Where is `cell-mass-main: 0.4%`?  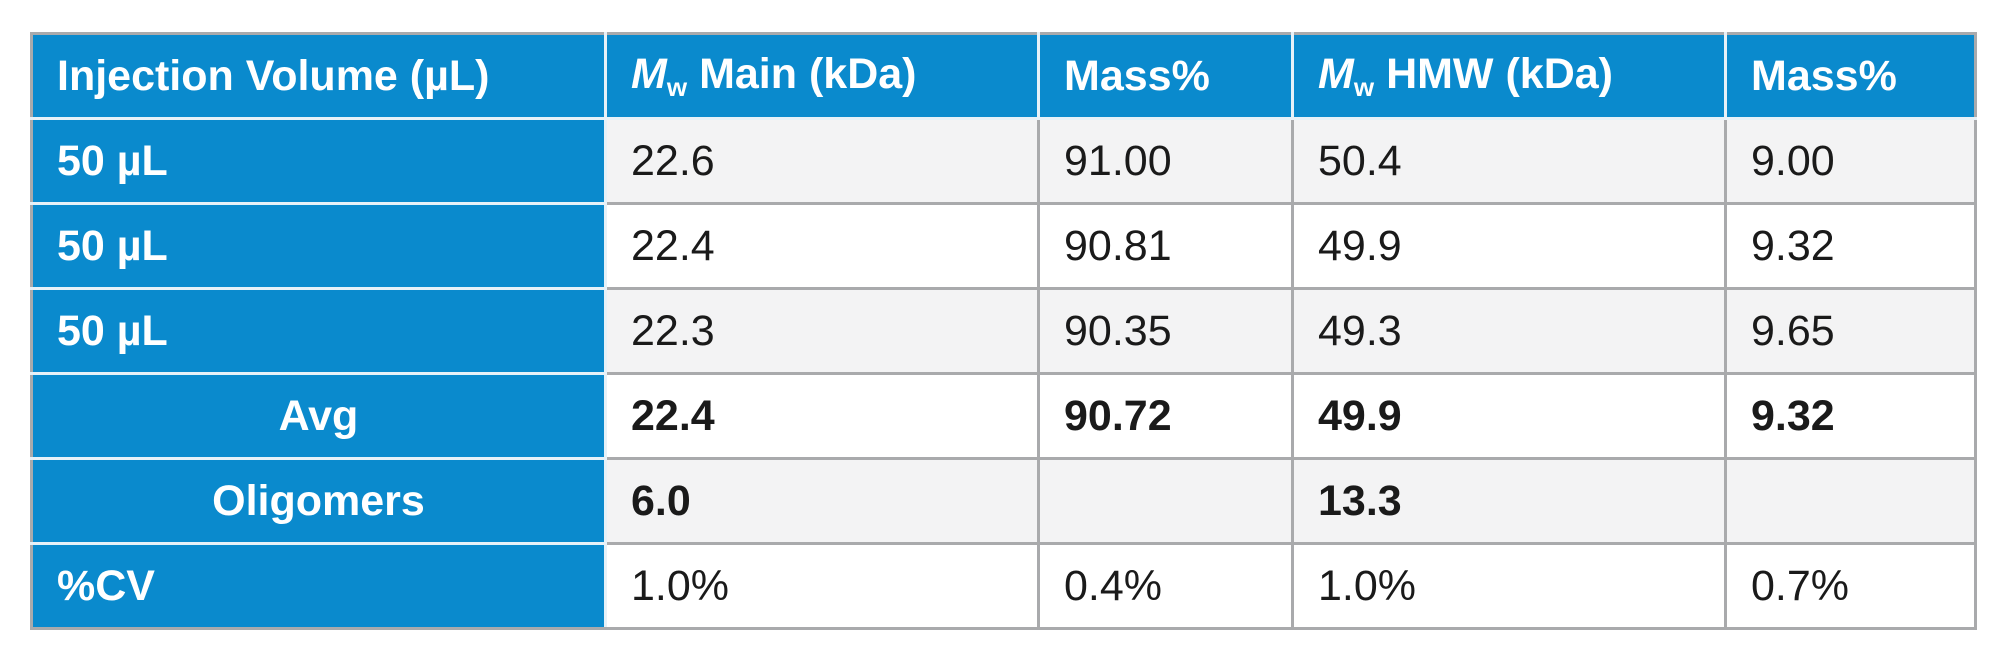 cell-mass-main: 0.4% is located at coordinates (1165, 586).